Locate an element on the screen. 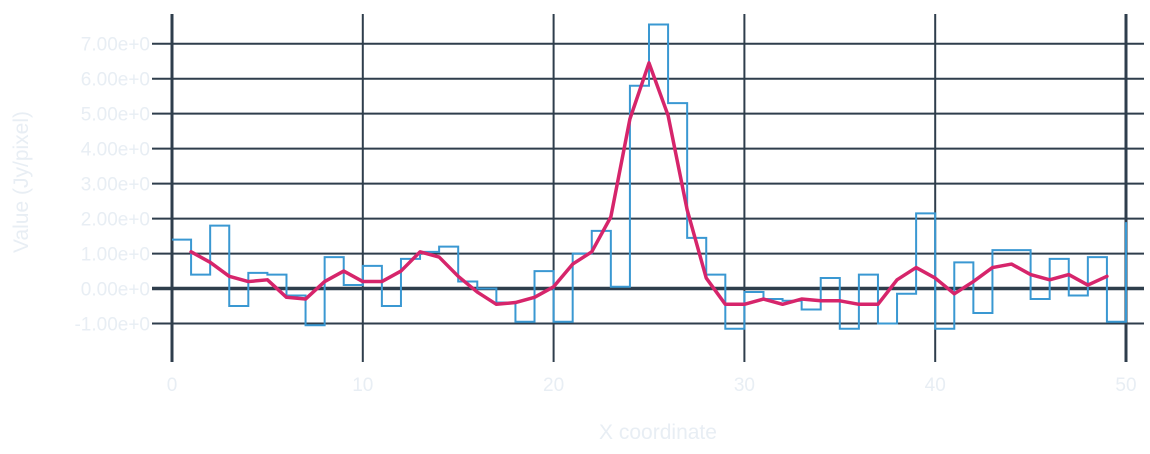 This screenshot has width=1150, height=454. x-tick-labels: 0 10 20 30 40 50 is located at coordinates (652, 385).